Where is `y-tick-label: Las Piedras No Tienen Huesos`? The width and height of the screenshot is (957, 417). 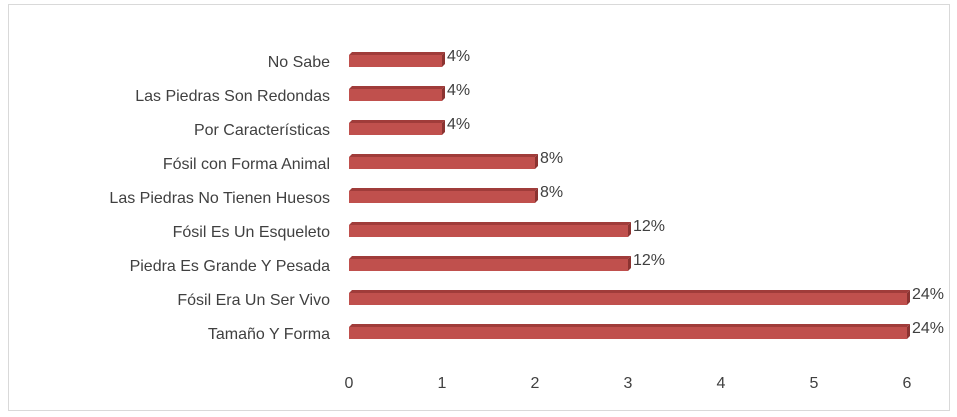
y-tick-label: Las Piedras No Tienen Huesos is located at coordinates (219, 198).